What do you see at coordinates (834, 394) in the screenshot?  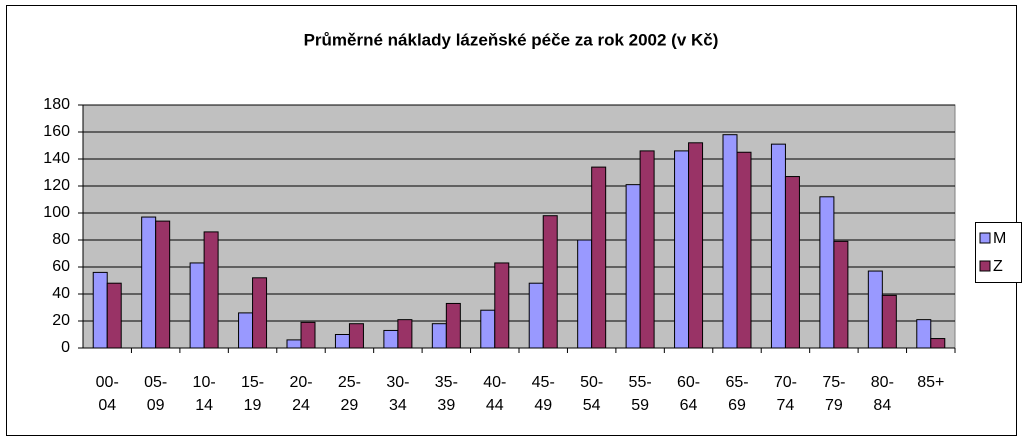 I see `x-tick-label: 75-79` at bounding box center [834, 394].